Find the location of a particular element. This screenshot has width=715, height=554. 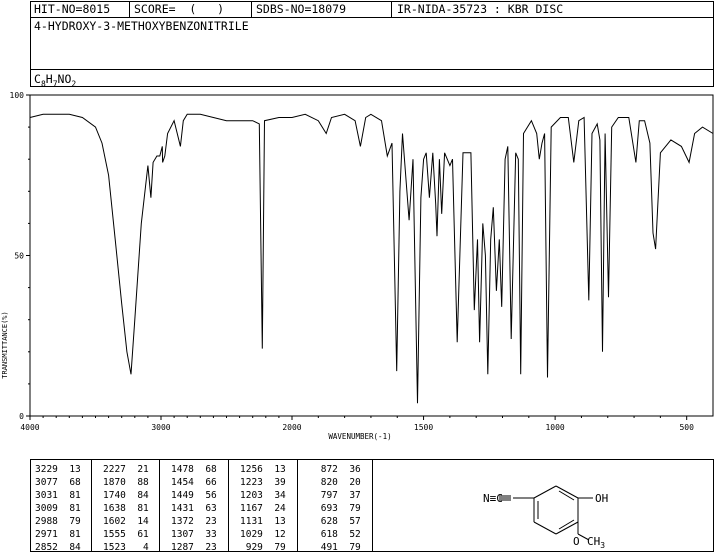

x-tick-label: 2000 is located at coordinates (291, 427).